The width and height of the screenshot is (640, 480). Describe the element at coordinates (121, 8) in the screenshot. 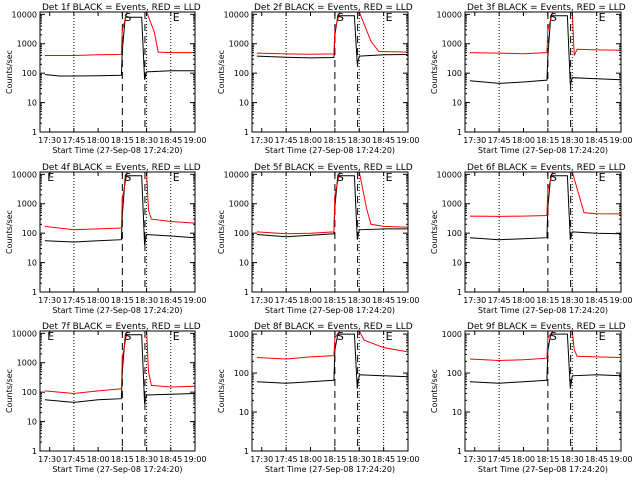

I see `panel-title: Det 1f BLACK = Events, RED = LLD` at that location.